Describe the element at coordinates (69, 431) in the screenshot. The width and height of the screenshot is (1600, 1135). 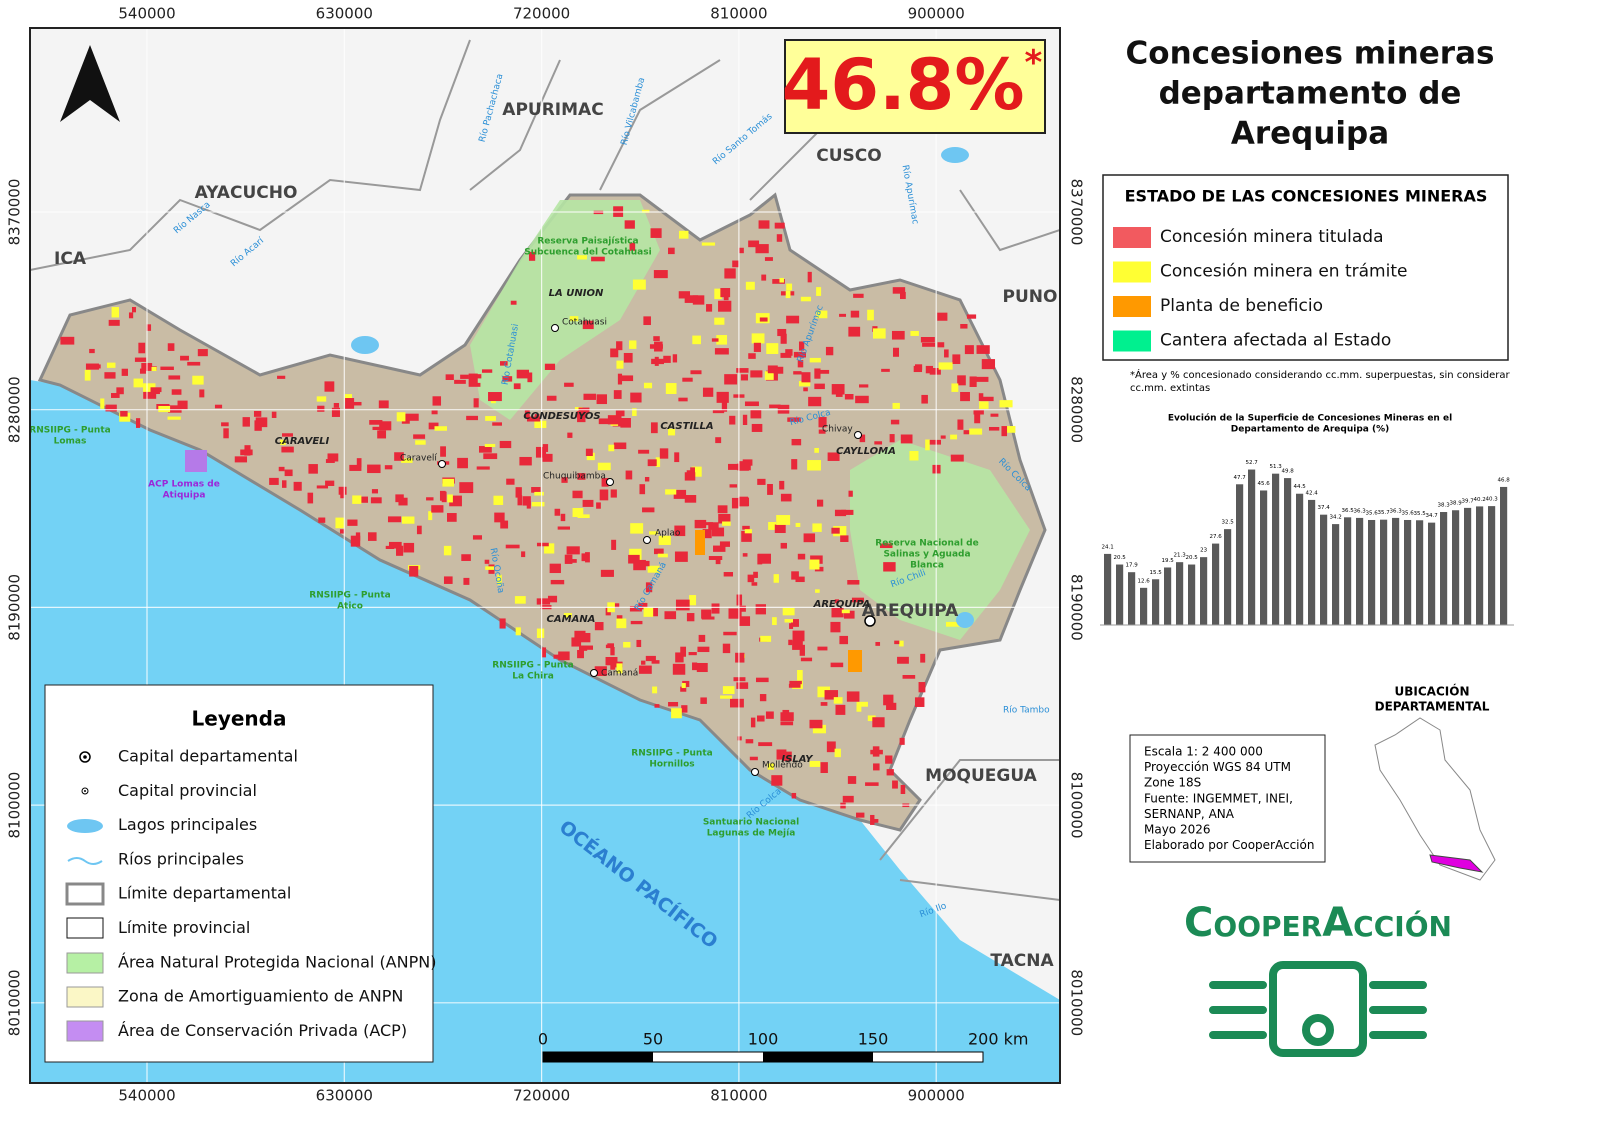
I see `protected-area-label: RNSIIPG - Punta` at that location.